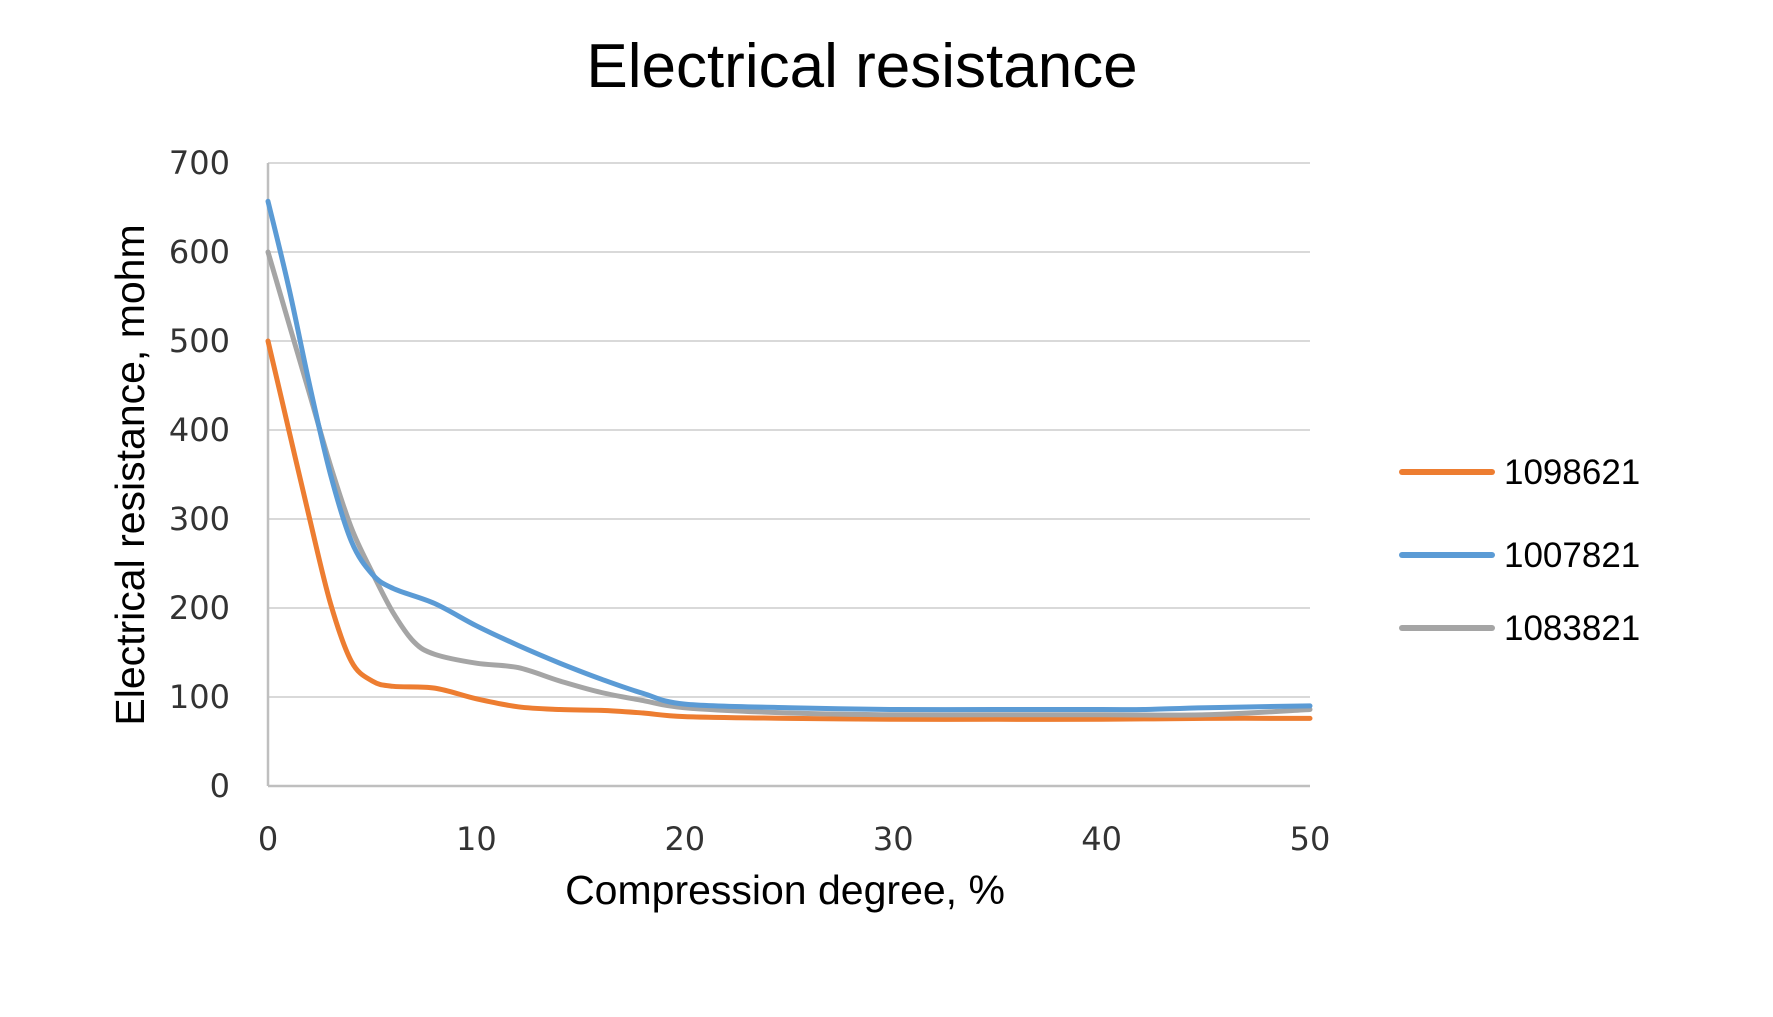  Describe the element at coordinates (199, 163) in the screenshot. I see `y-tick-label: 700` at that location.